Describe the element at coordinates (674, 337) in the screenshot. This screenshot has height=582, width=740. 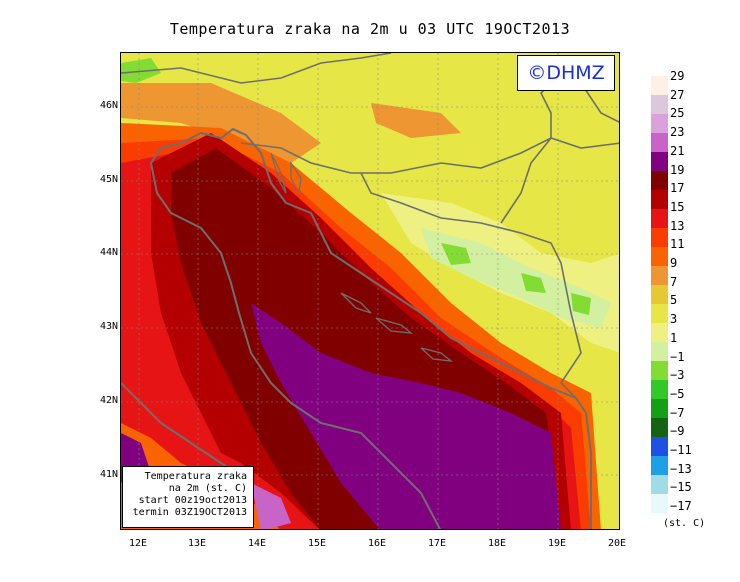
I see `legend-label: 1` at that location.